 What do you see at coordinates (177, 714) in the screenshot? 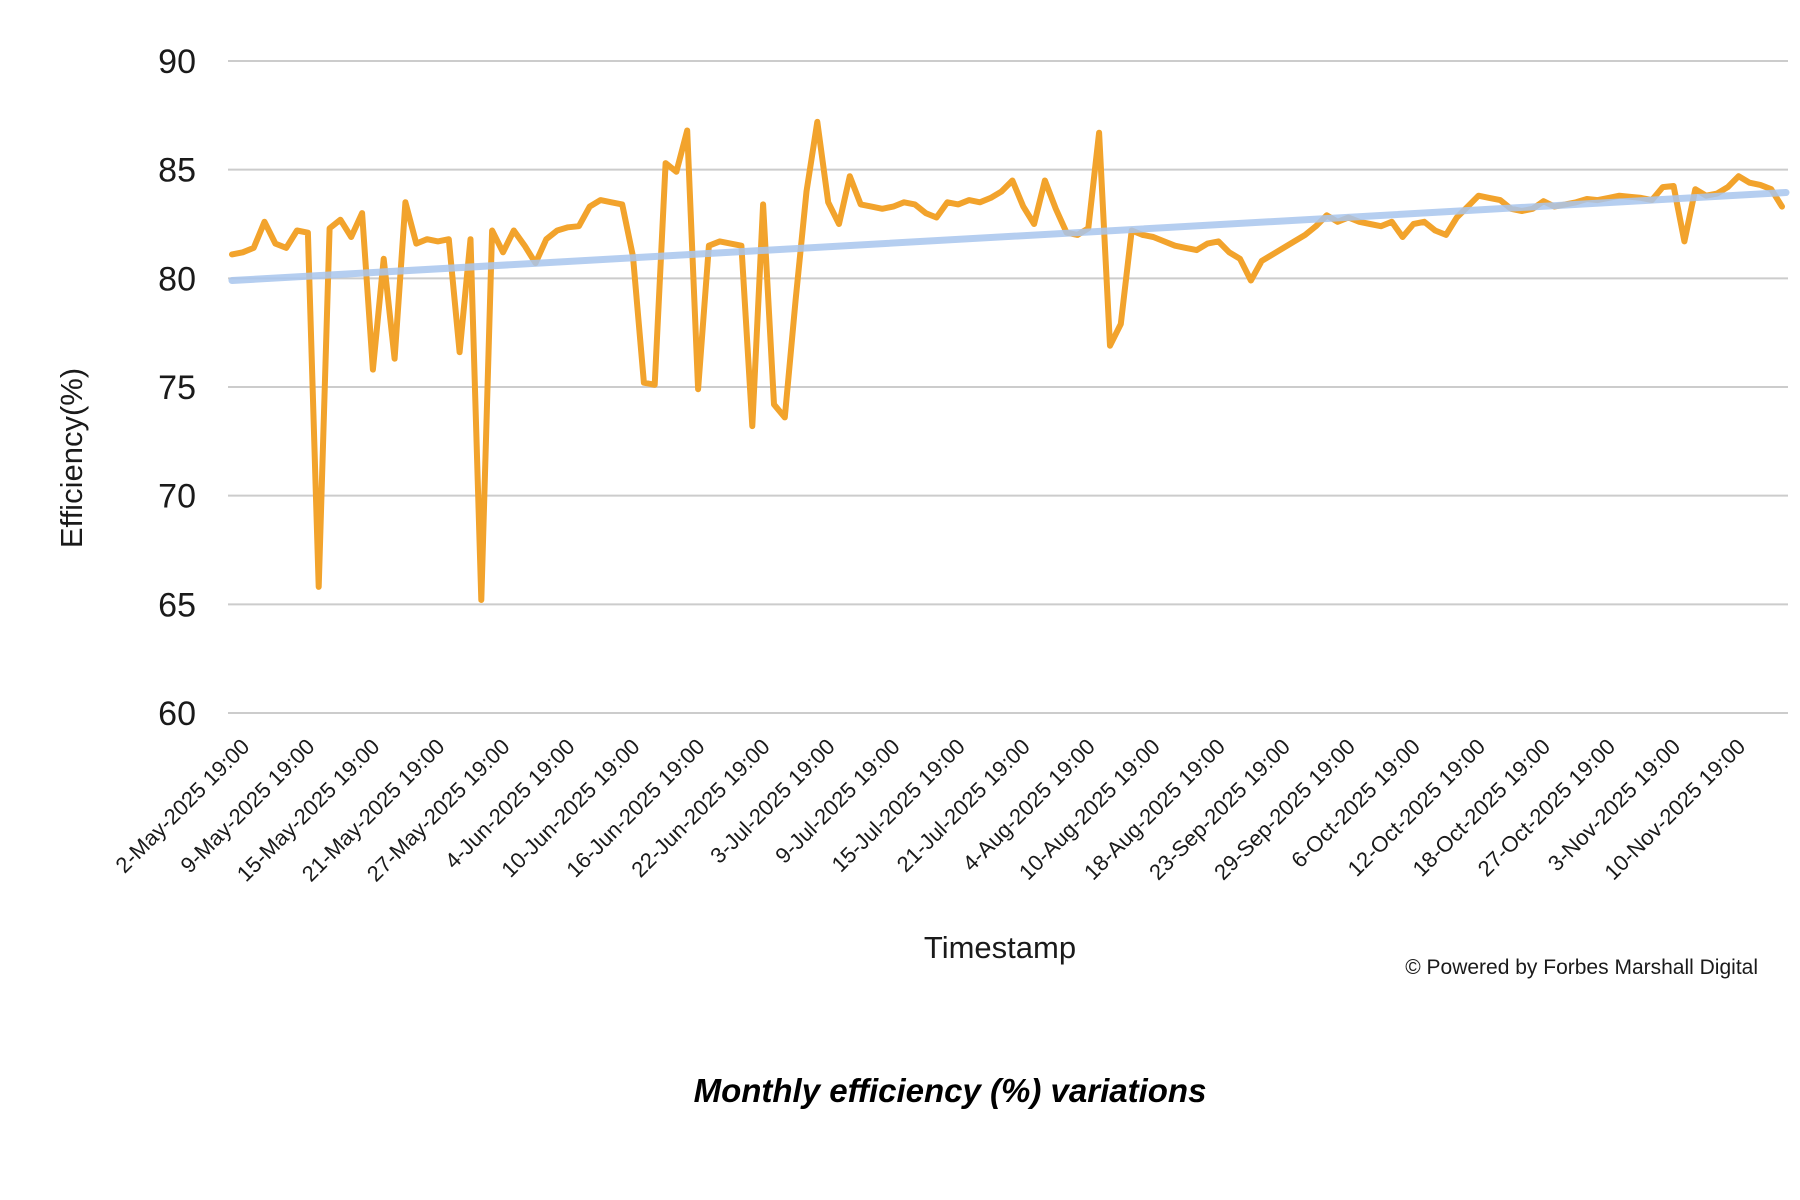
I see `y-tick-label: 60` at bounding box center [177, 714].